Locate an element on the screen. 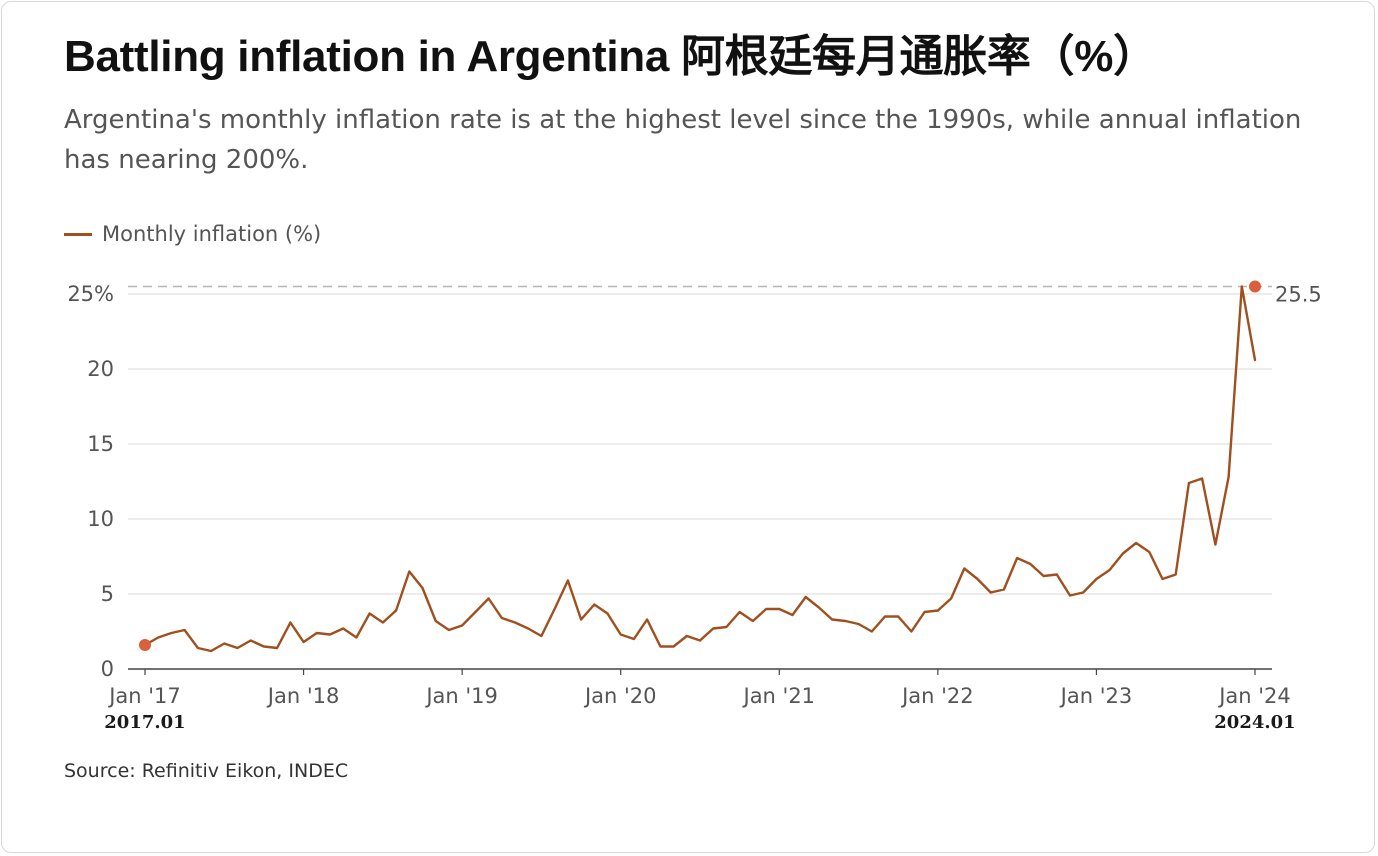 The height and width of the screenshot is (856, 1378). y-tick-label: 0 is located at coordinates (107, 669).